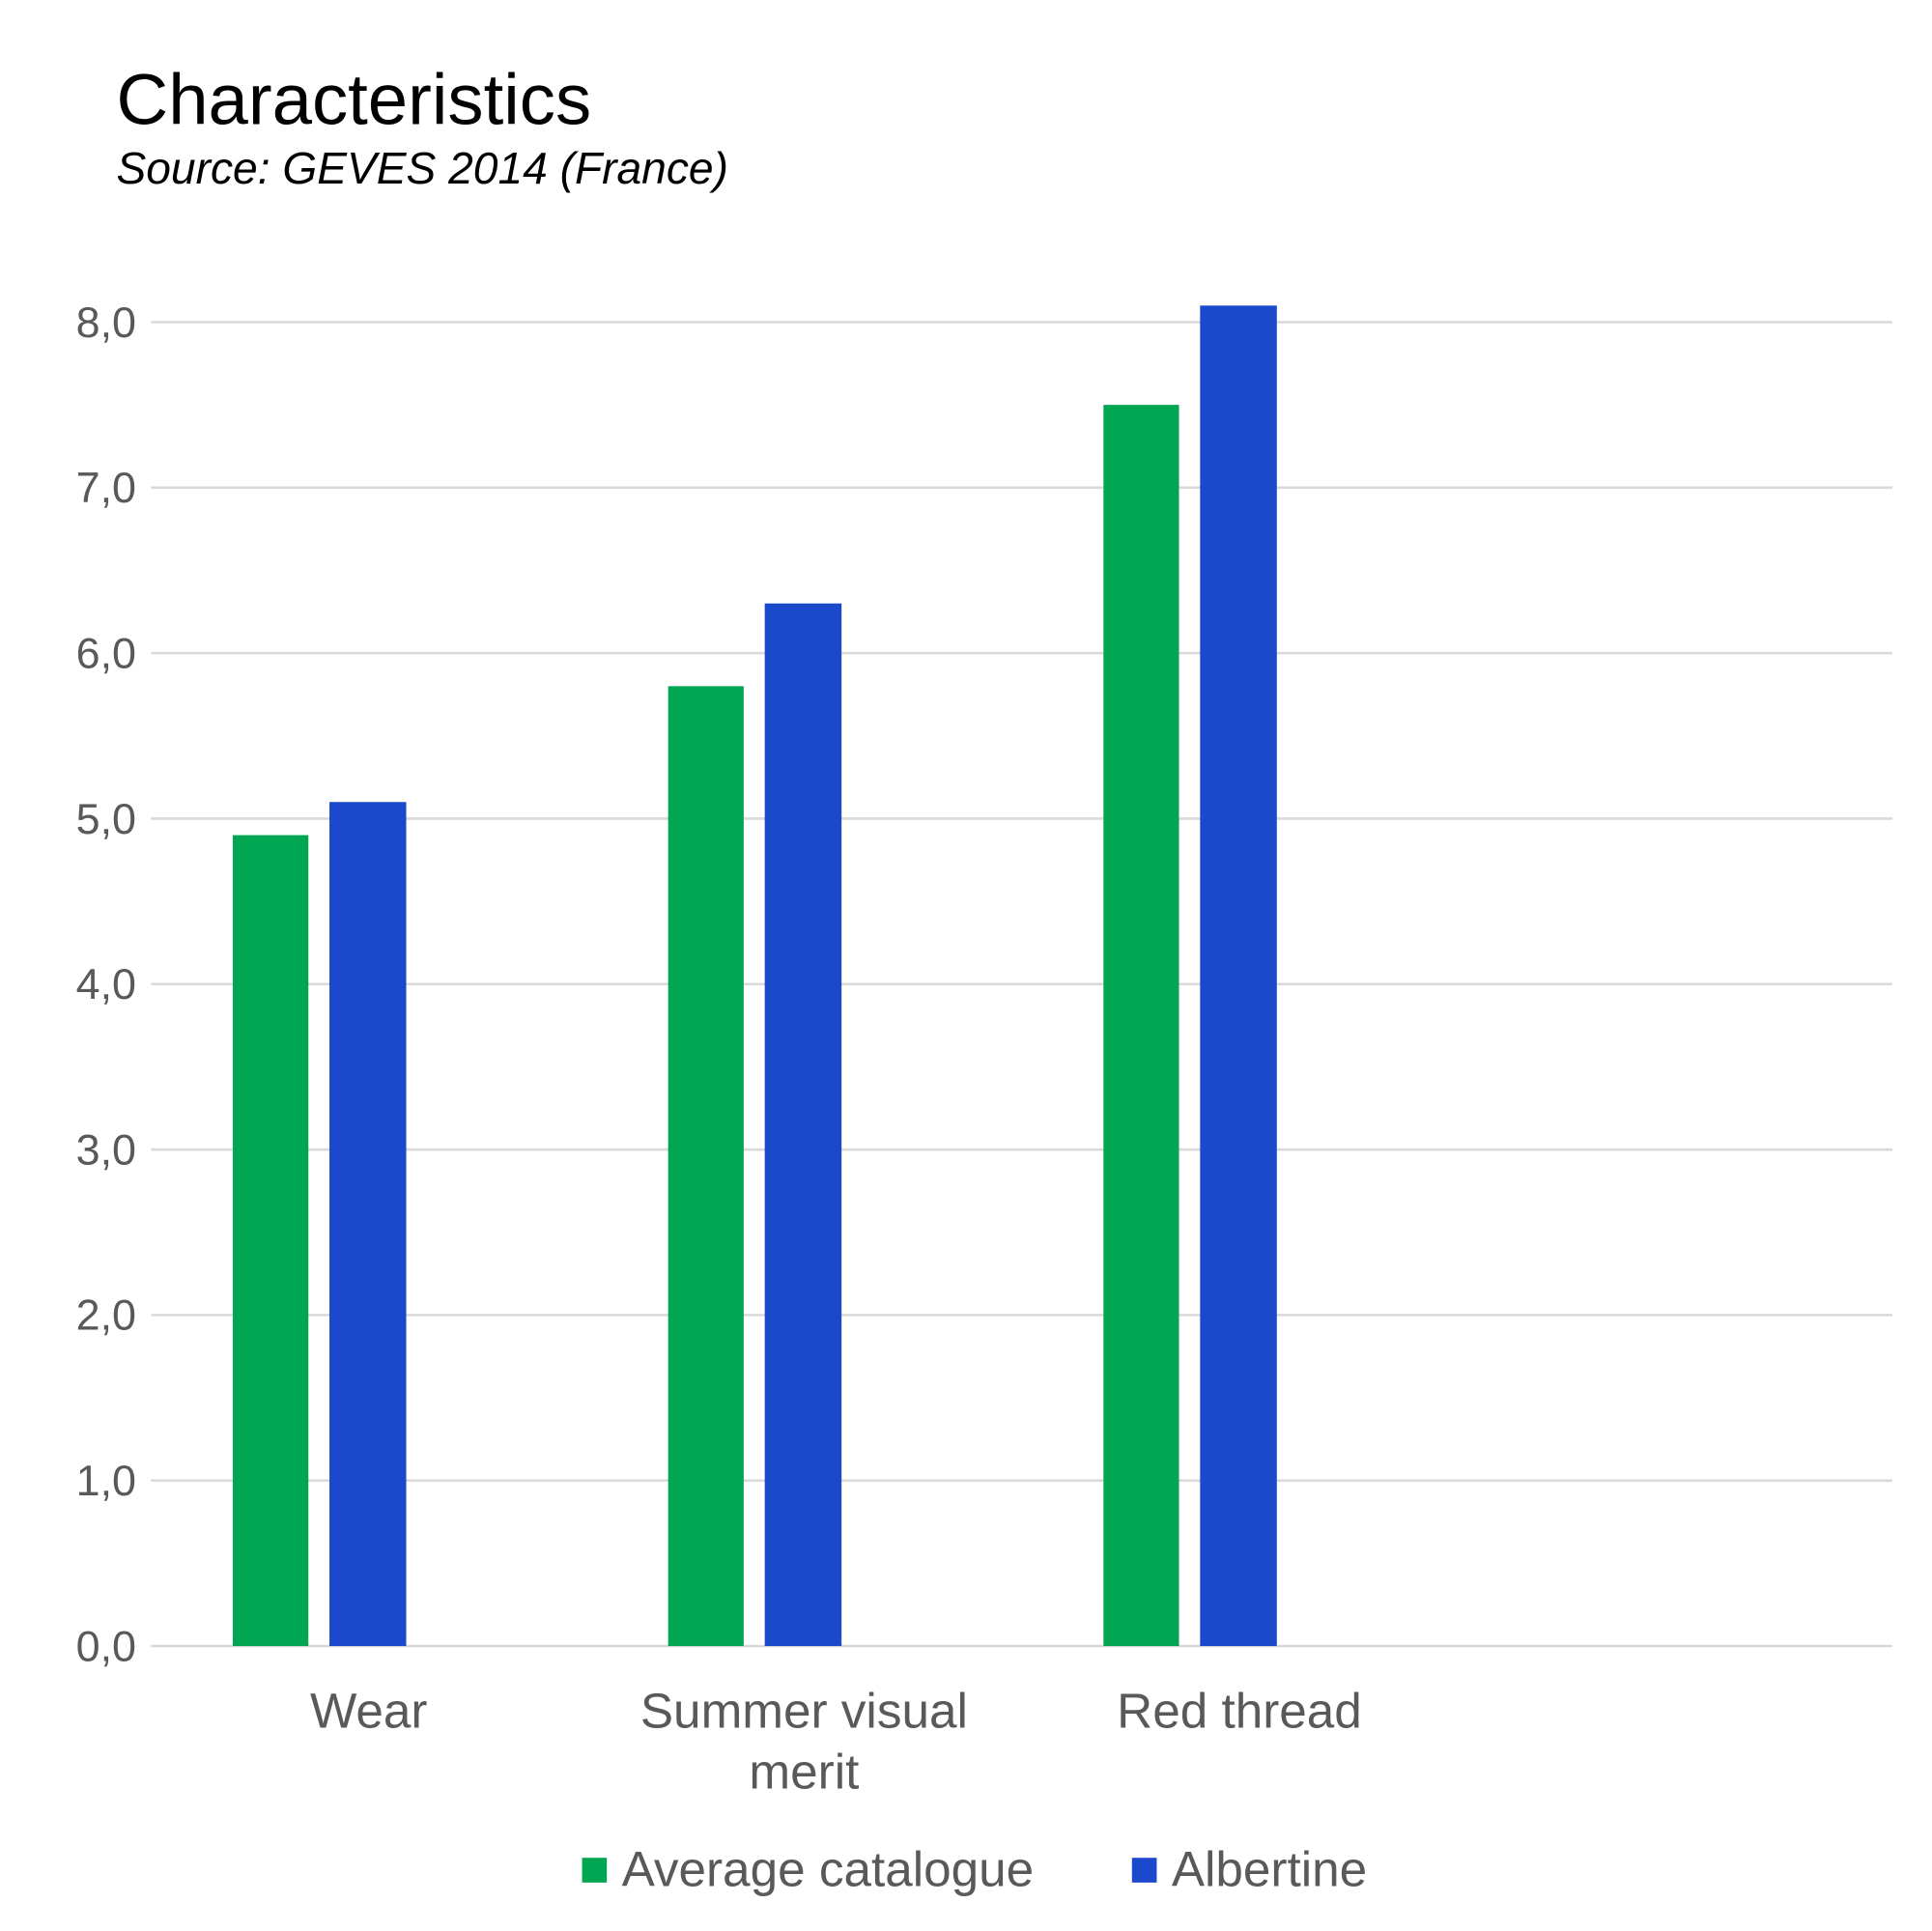  What do you see at coordinates (106, 818) in the screenshot?
I see `y-tick-label: 5,0` at bounding box center [106, 818].